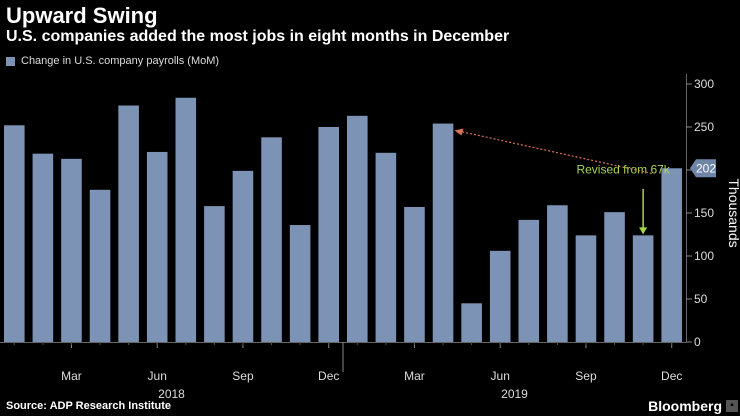 This screenshot has width=740, height=416. Describe the element at coordinates (704, 127) in the screenshot. I see `y-tick-label: 250` at that location.